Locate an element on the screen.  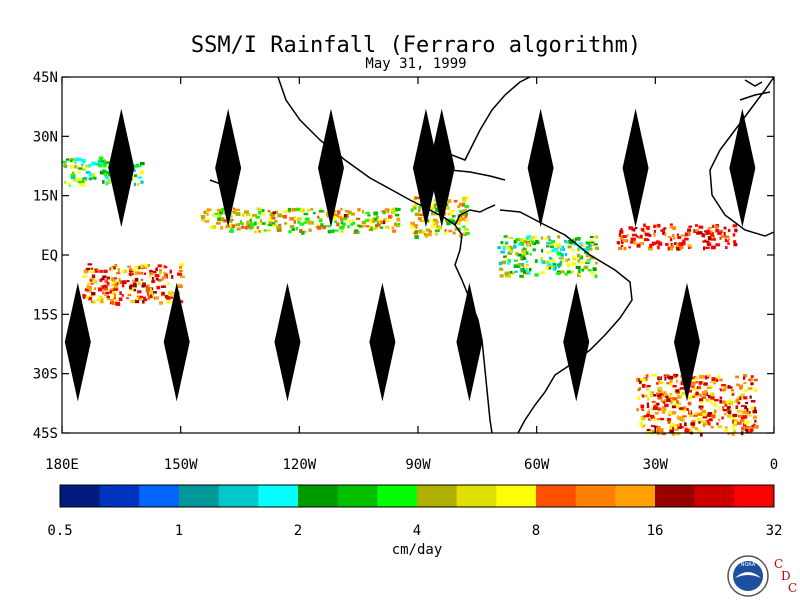
map-title: SSM/I Rainfall (Ferraro algorithm) is located at coordinates (416, 45).